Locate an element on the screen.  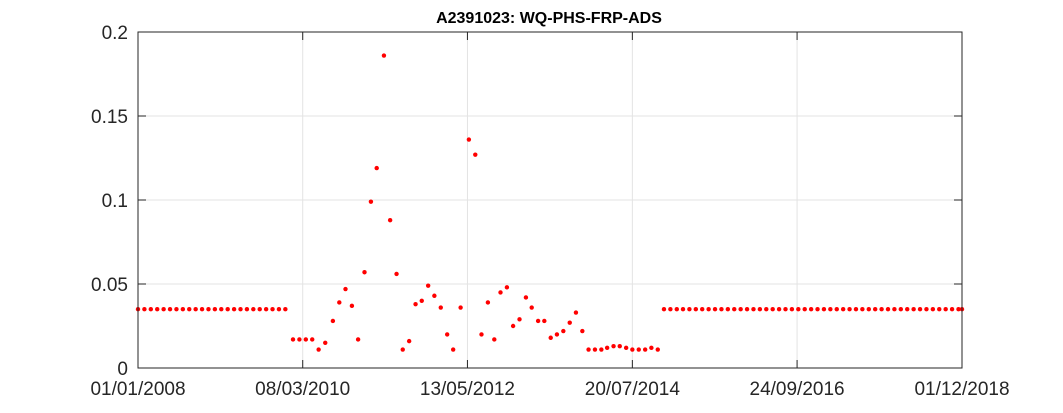
x-tick-label: 08/03/2010 is located at coordinates (302, 389).